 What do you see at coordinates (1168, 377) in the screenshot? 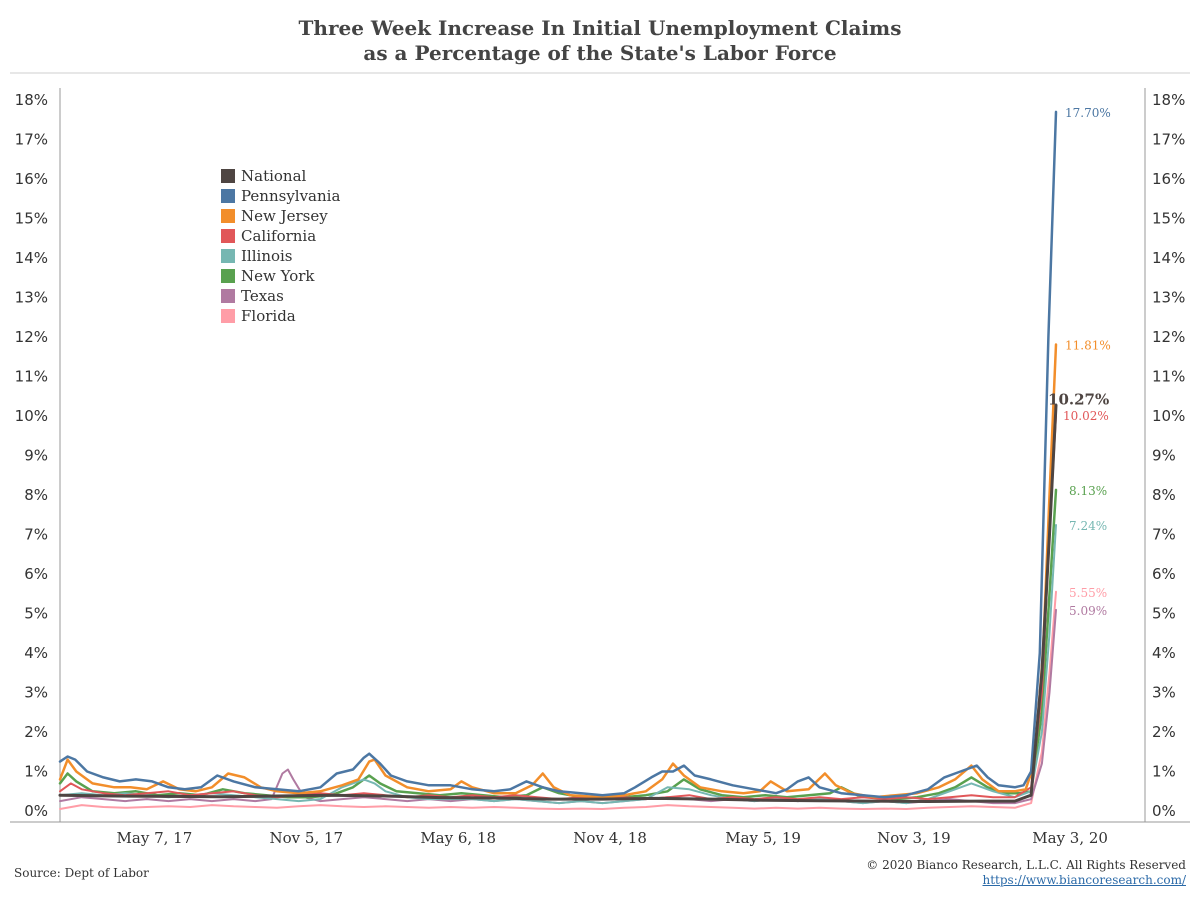
I see `y-tick-label-right: 11%` at bounding box center [1168, 377].